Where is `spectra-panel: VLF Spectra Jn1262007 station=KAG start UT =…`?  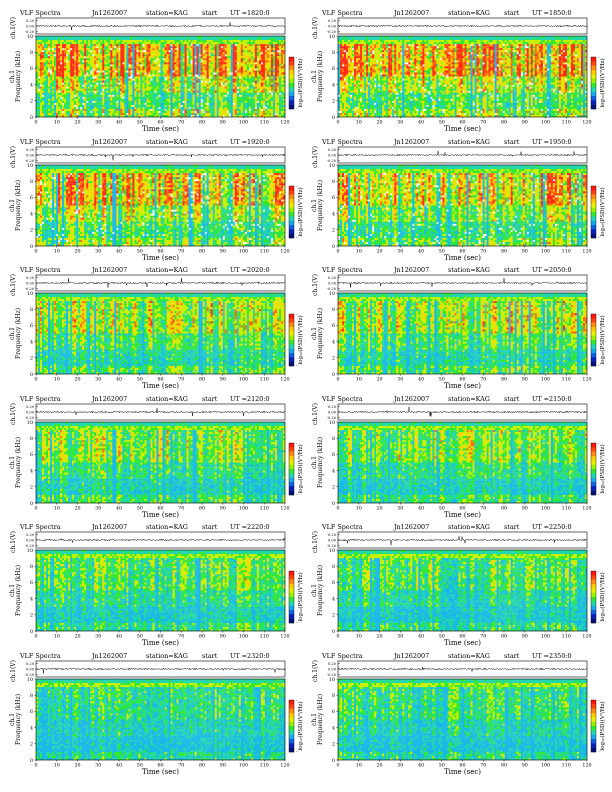
spectra-panel: VLF Spectra Jn1262007 station=KAG start UT =… is located at coordinates (458, 457).